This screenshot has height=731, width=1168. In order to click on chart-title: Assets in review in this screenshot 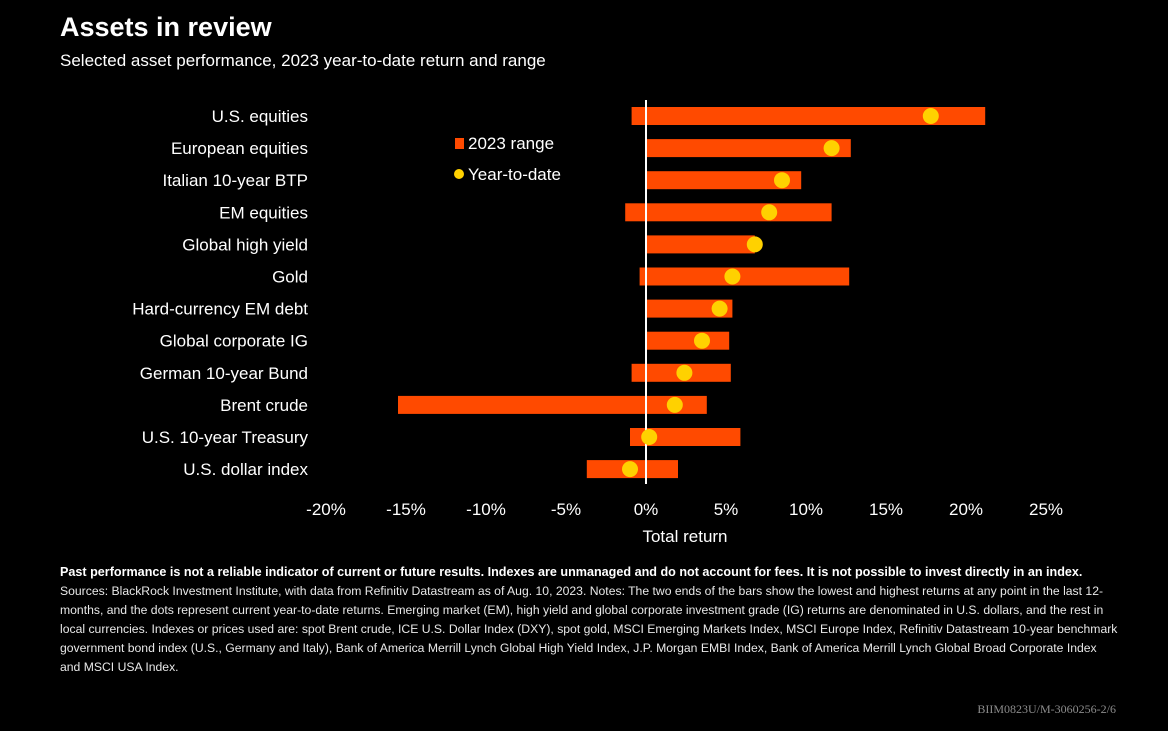, I will do `click(166, 27)`.